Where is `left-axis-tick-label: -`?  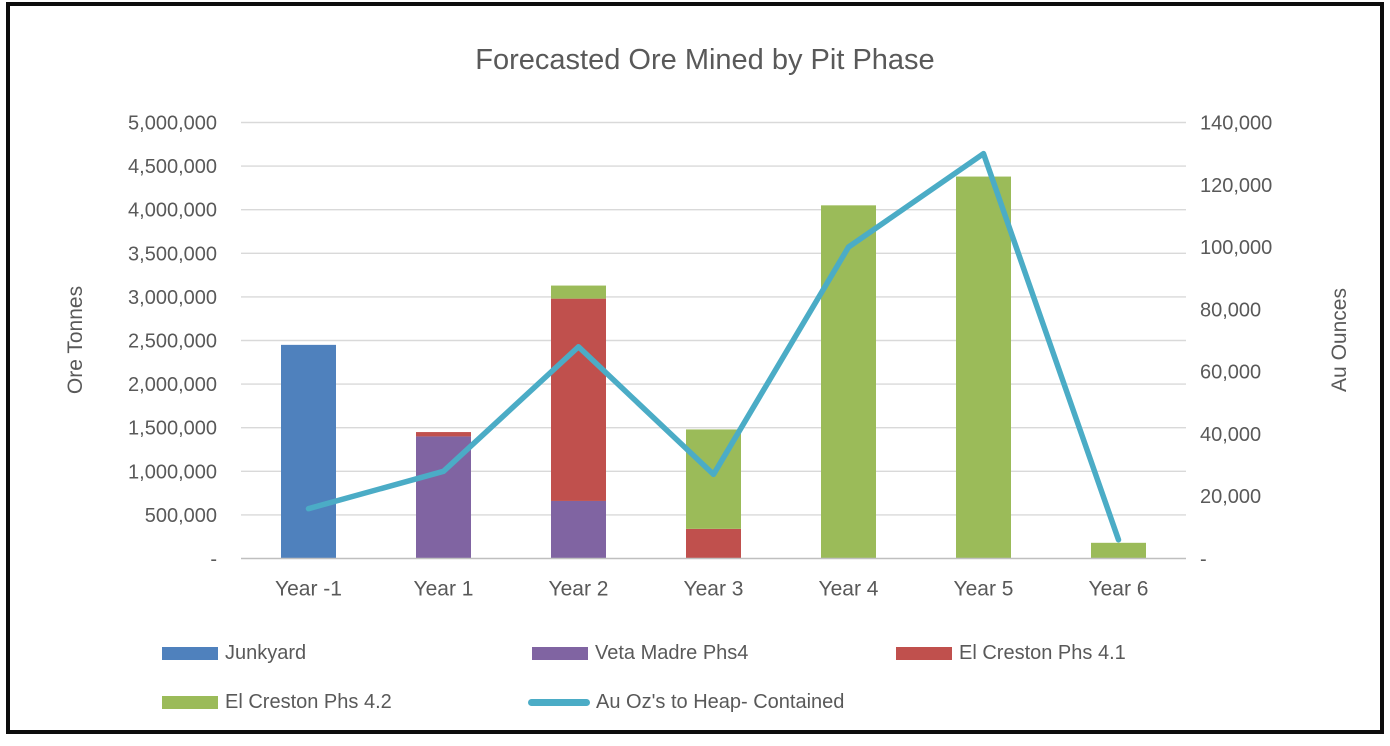
left-axis-tick-label: - is located at coordinates (213, 560).